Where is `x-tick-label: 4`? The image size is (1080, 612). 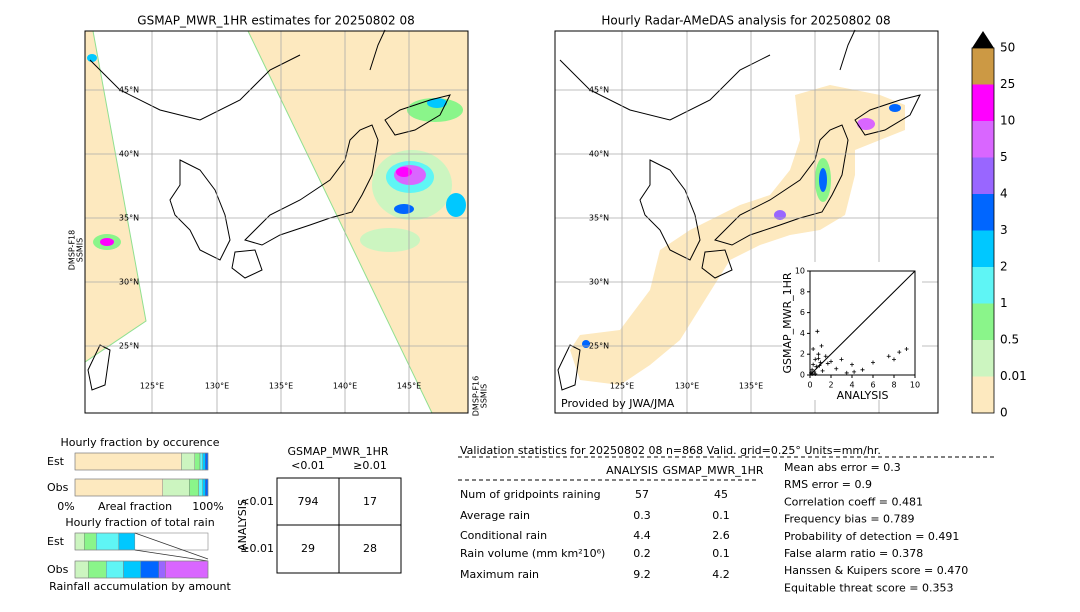 x-tick-label: 4 is located at coordinates (851, 385).